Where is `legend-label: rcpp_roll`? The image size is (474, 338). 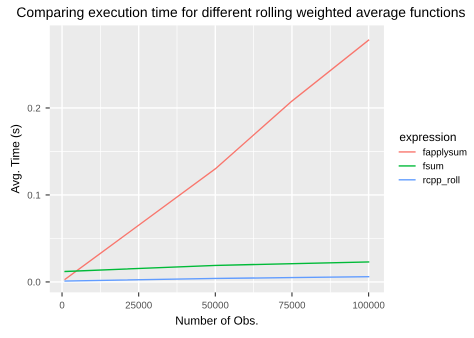
legend-label: rcpp_roll is located at coordinates (441, 181).